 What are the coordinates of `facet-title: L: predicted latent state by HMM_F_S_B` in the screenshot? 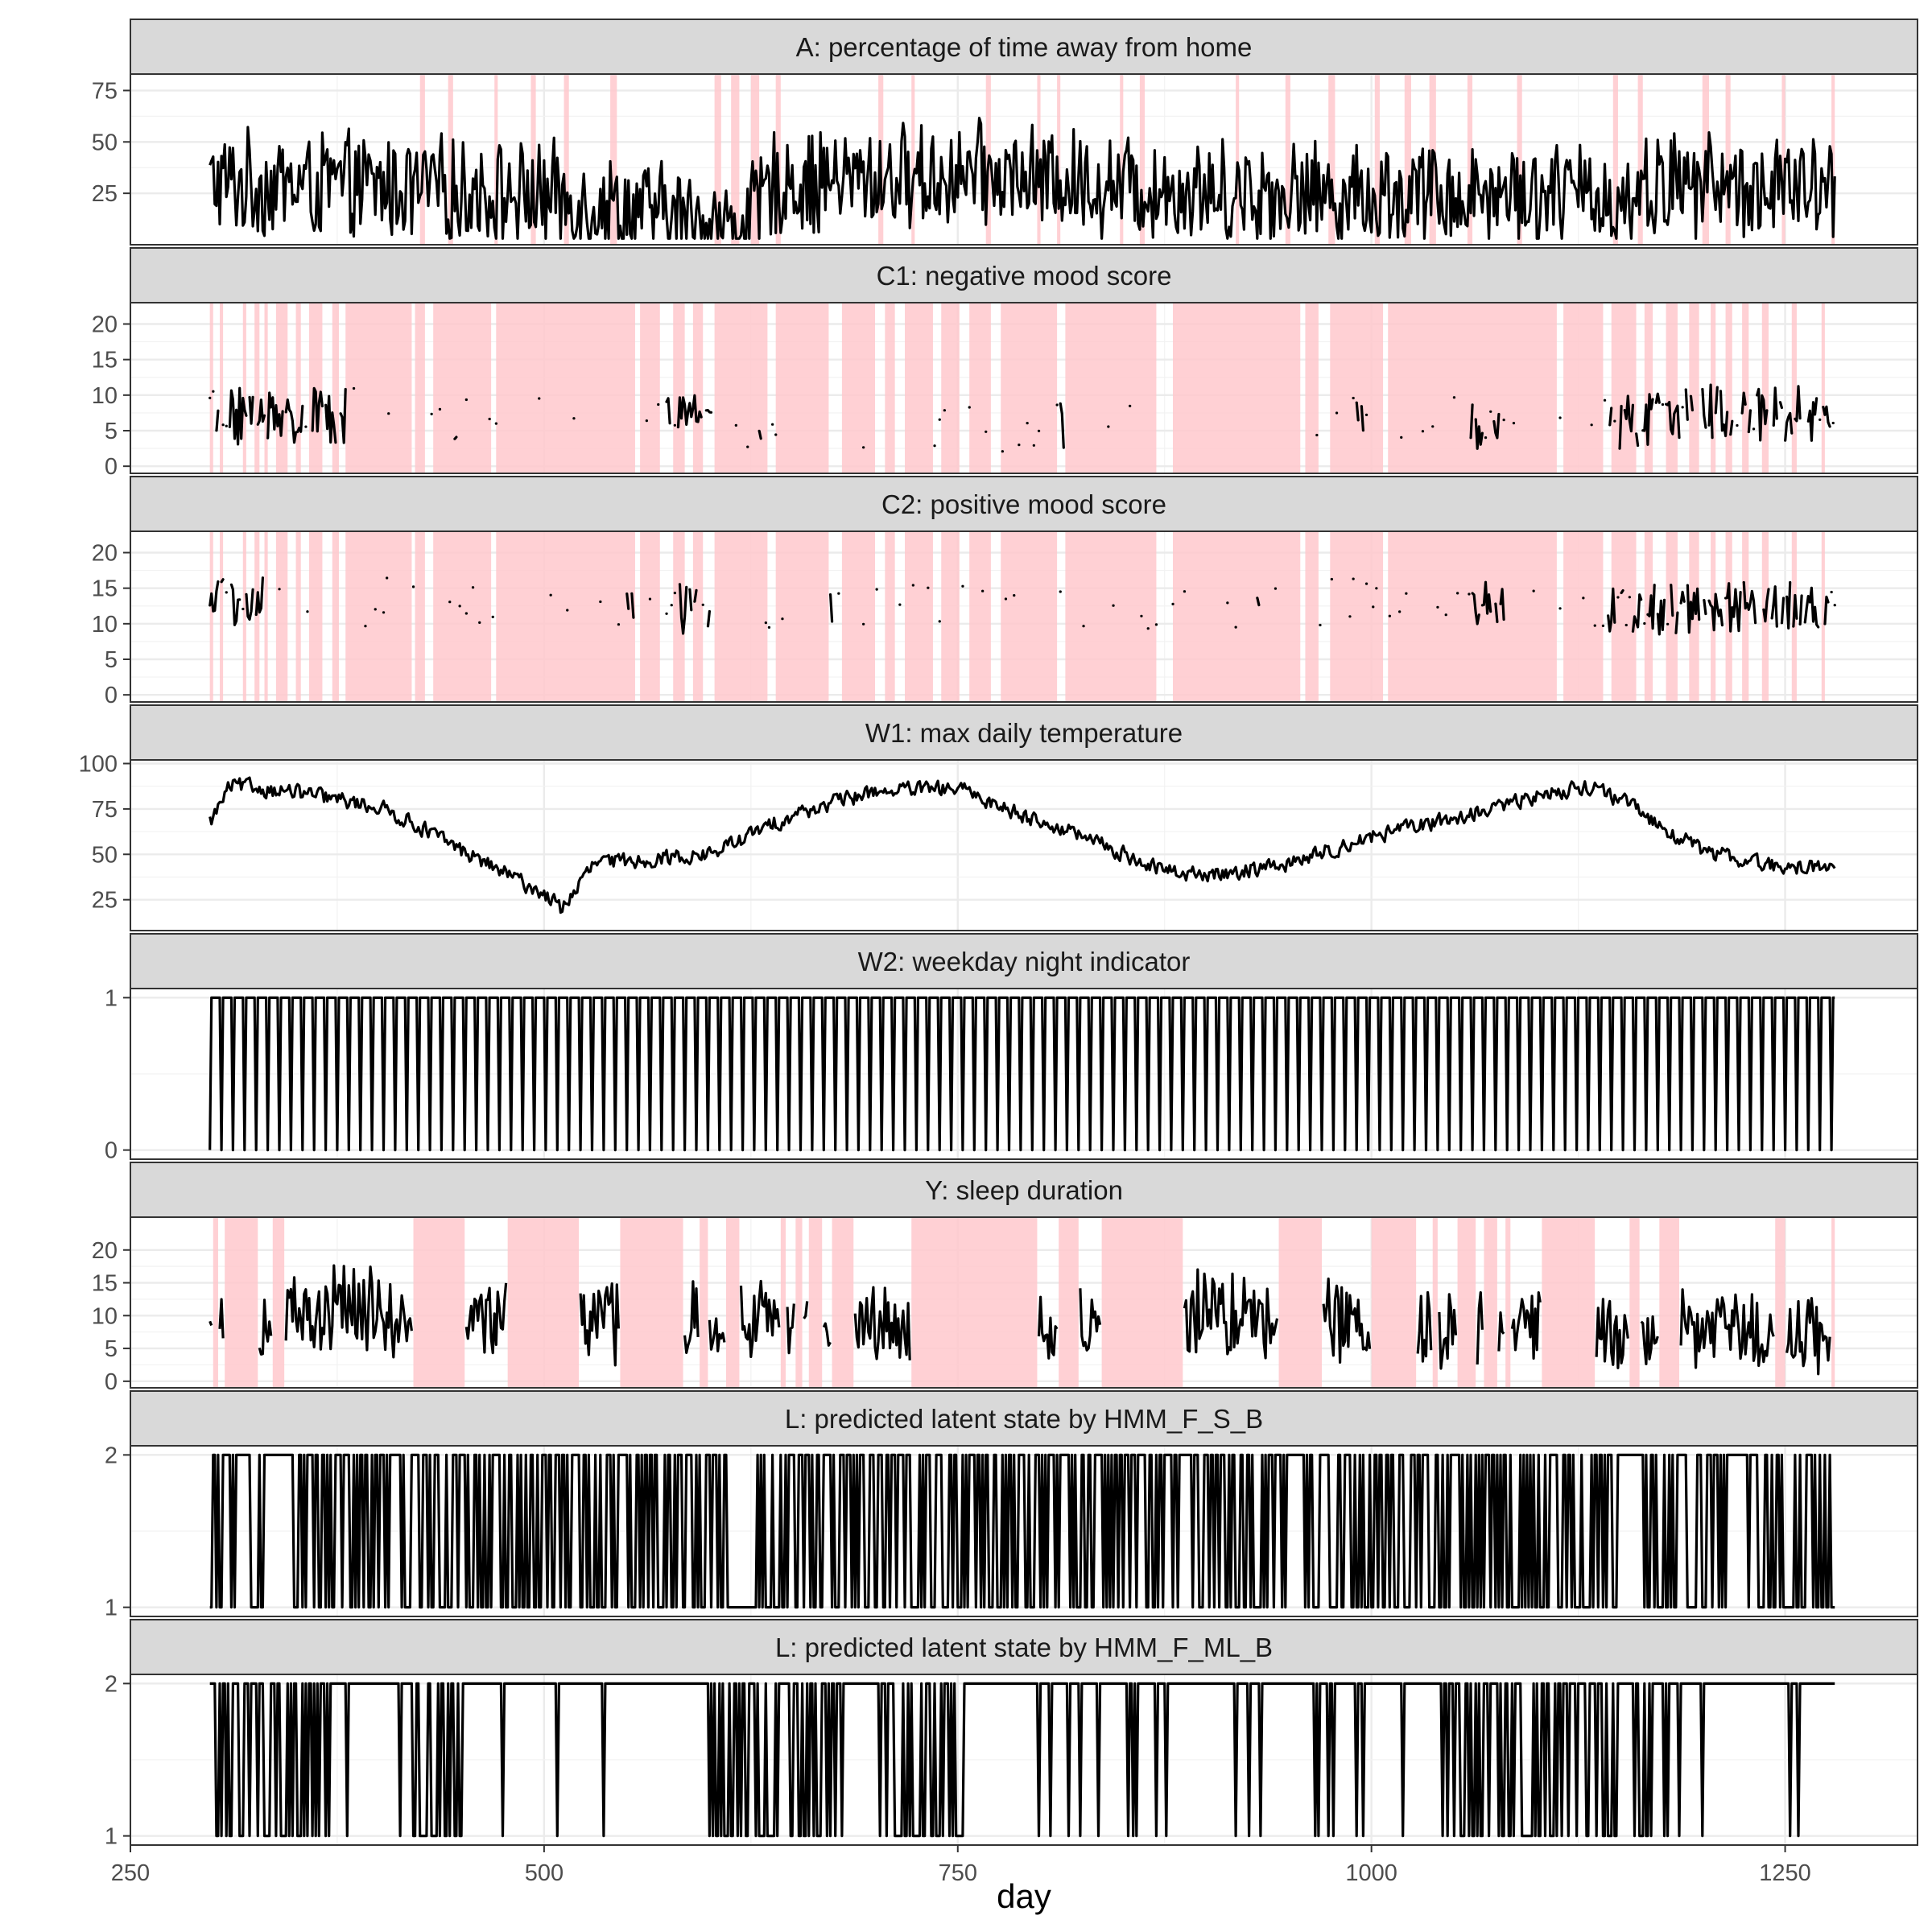 It's located at (1024, 1419).